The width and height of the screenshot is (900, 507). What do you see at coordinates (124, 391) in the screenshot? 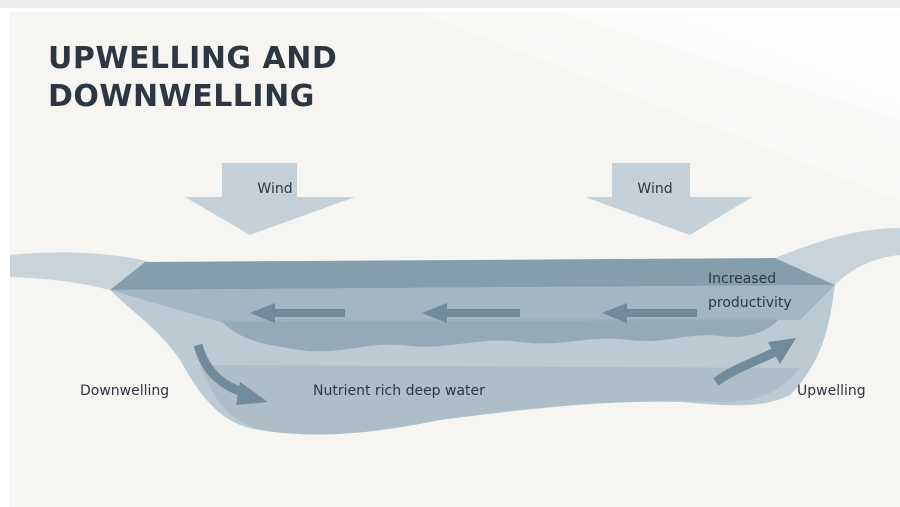
I see `downwelling-label: Downwelling` at bounding box center [124, 391].